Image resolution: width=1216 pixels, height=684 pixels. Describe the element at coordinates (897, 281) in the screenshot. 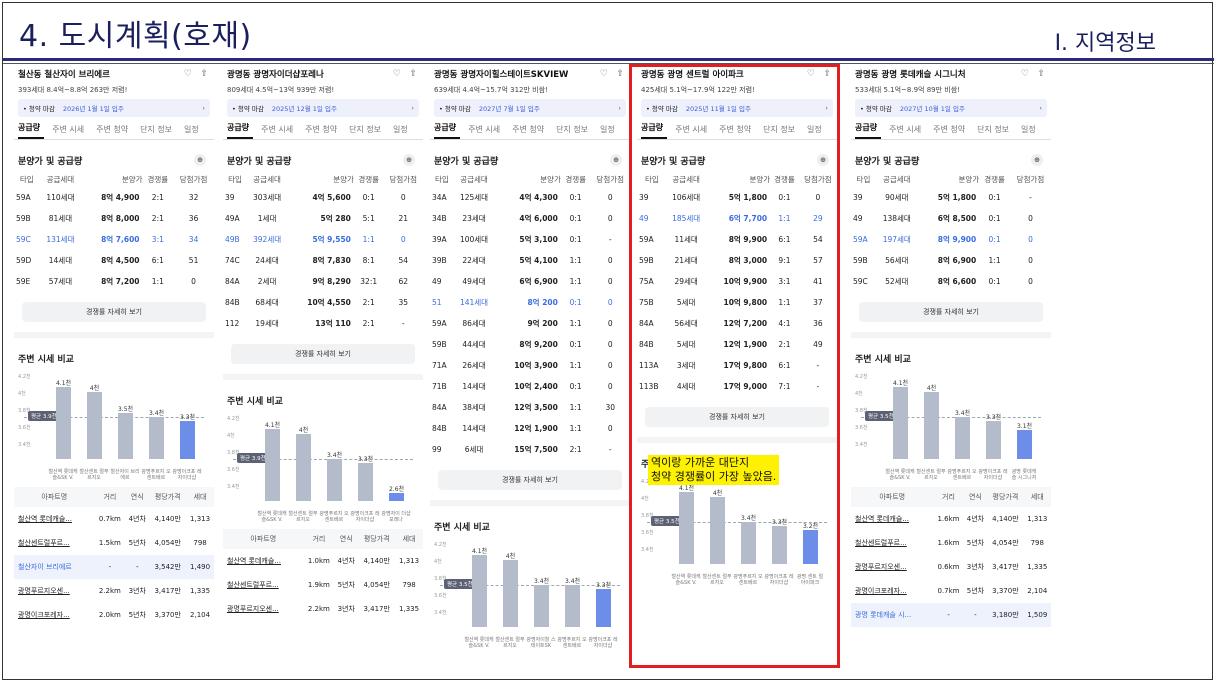

I see `supply-cell: 52세대` at that location.